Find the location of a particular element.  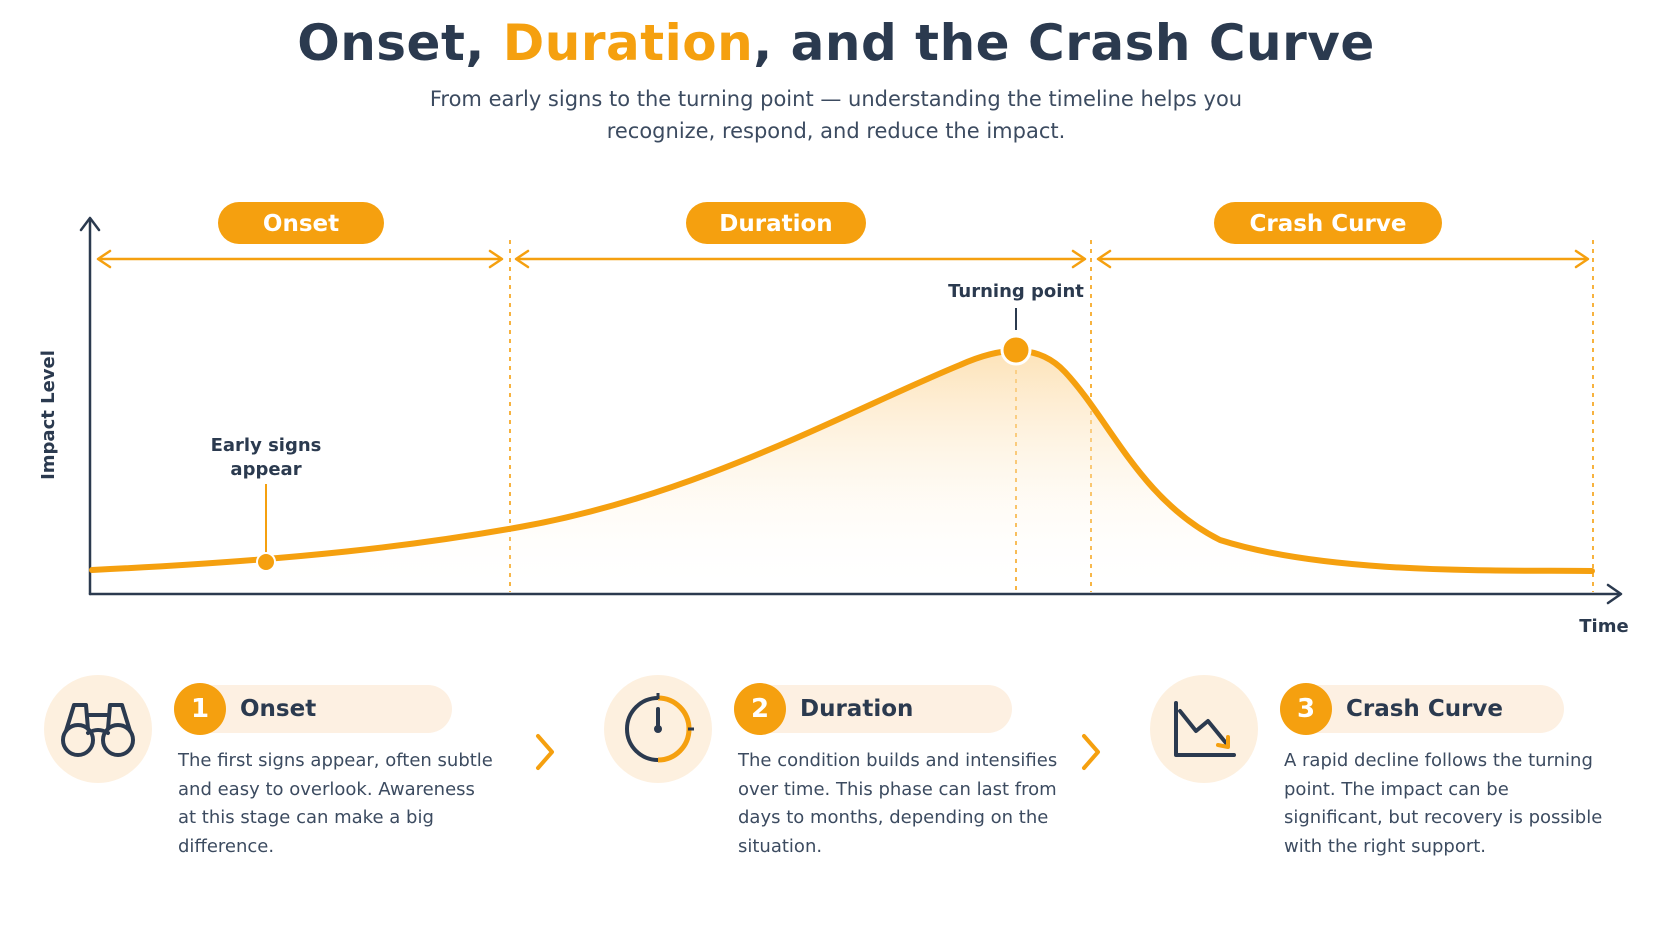

phase-pill-crash-curve-label: Crash Curve is located at coordinates (1327, 224).